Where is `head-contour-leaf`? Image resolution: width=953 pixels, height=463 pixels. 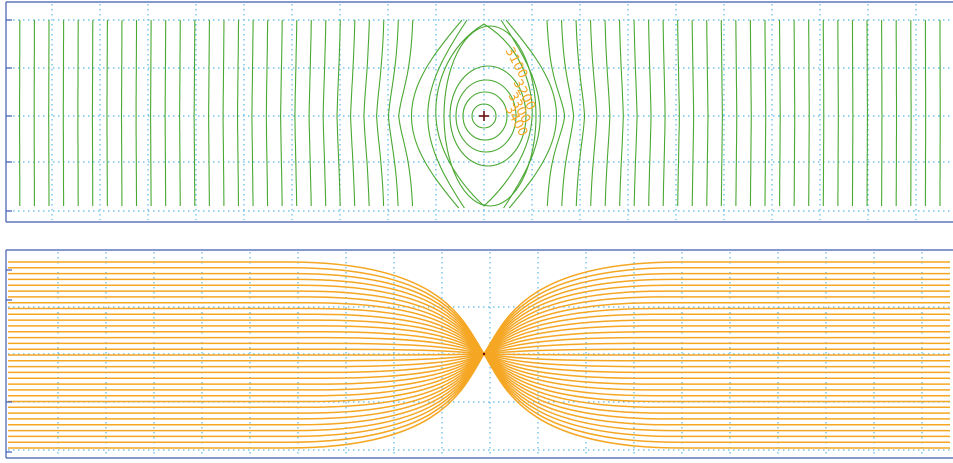
head-contour-leaf is located at coordinates (484, 115).